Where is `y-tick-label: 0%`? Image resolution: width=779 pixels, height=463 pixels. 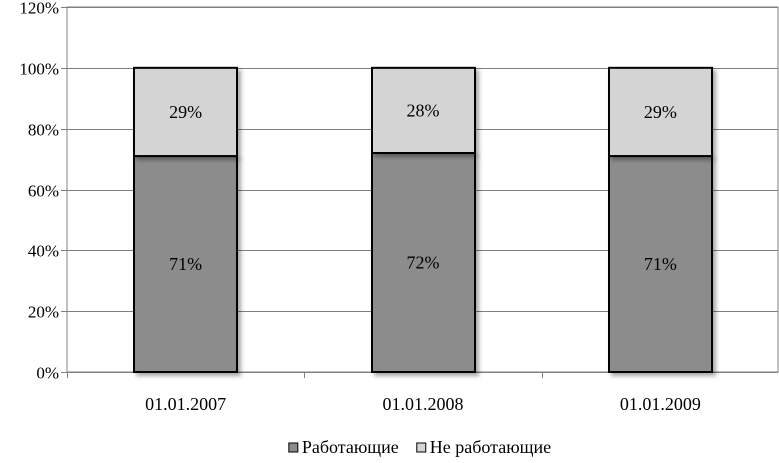 y-tick-label: 0% is located at coordinates (47, 373).